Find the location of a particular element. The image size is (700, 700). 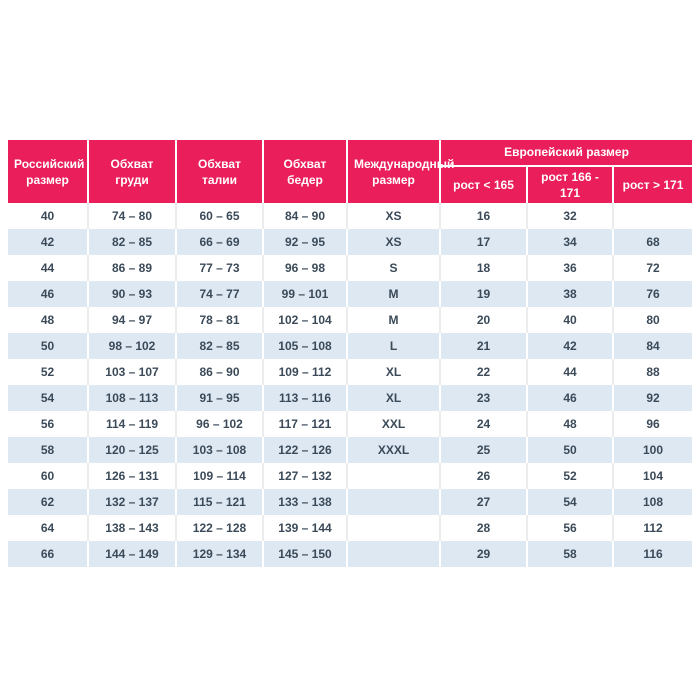

cell-chest: 86 – 89 is located at coordinates (131, 268).